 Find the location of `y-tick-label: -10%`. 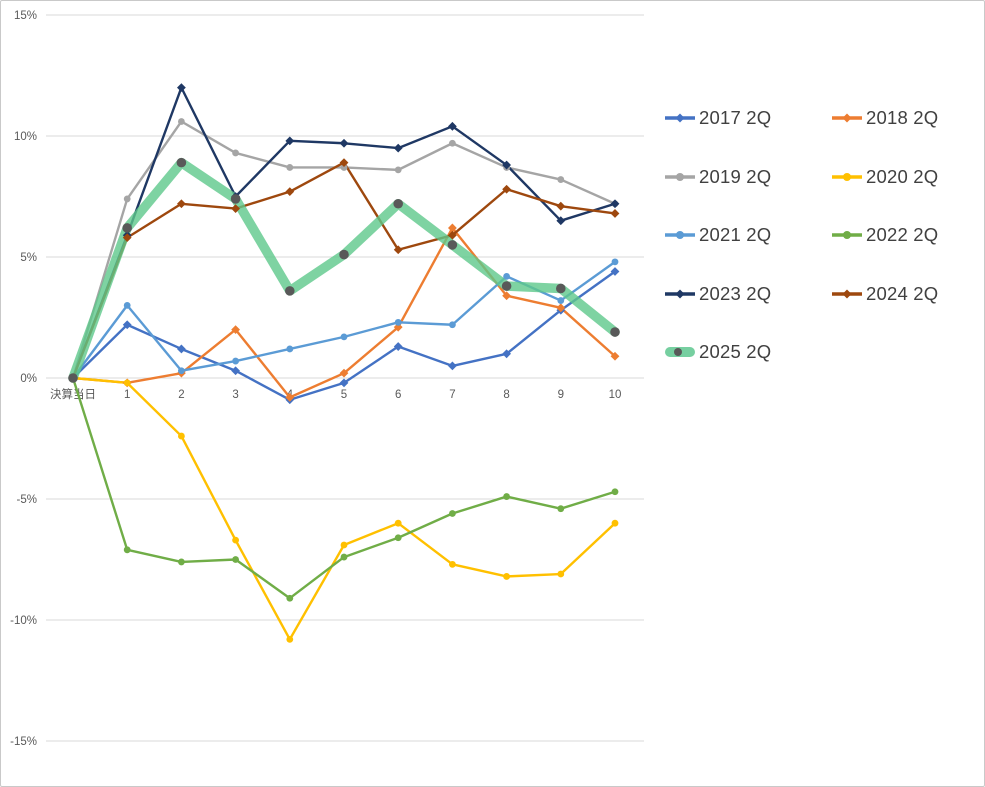

y-tick-label: -10% is located at coordinates (23, 621).